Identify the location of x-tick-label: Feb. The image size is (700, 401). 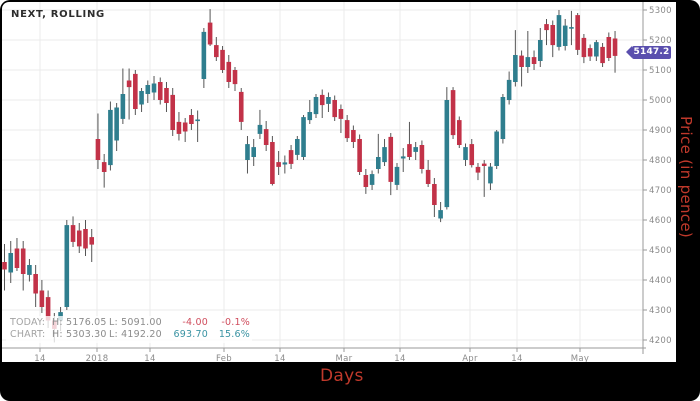
(224, 358).